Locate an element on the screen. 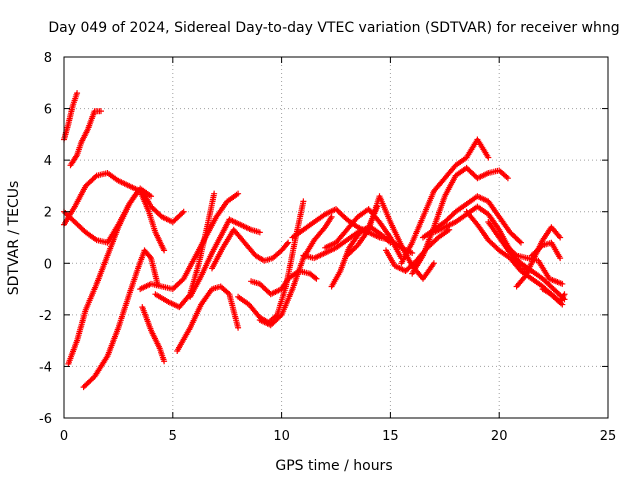 This screenshot has height=480, width=640. x-tick-label: 10 is located at coordinates (281, 436).